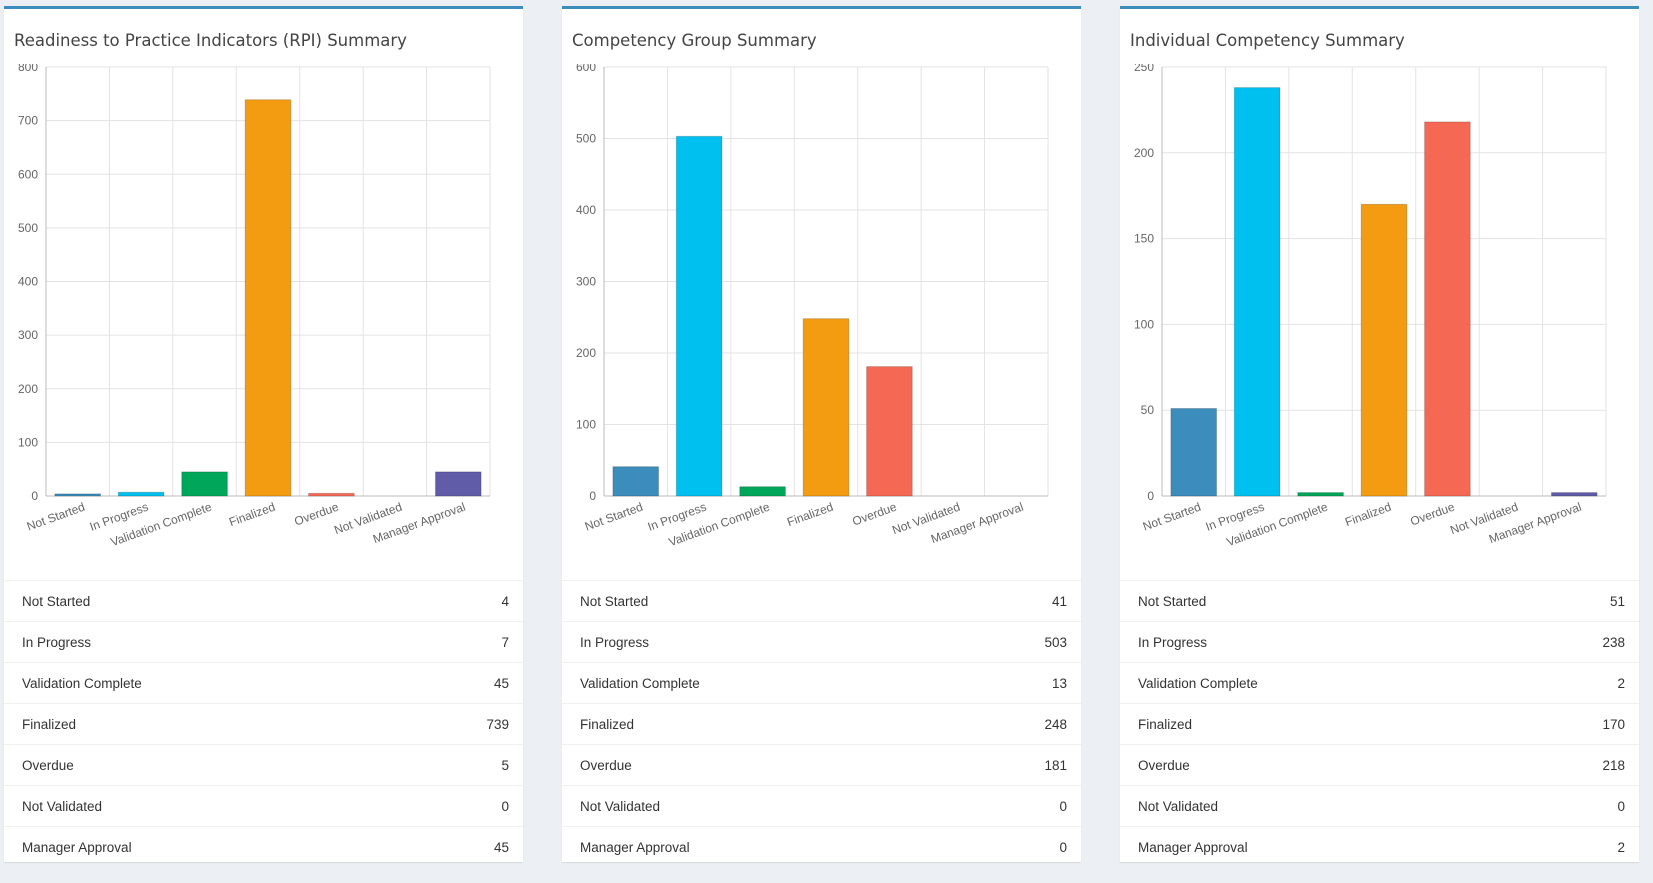 The image size is (1653, 883). What do you see at coordinates (1613, 765) in the screenshot?
I see `item-count: 218` at bounding box center [1613, 765].